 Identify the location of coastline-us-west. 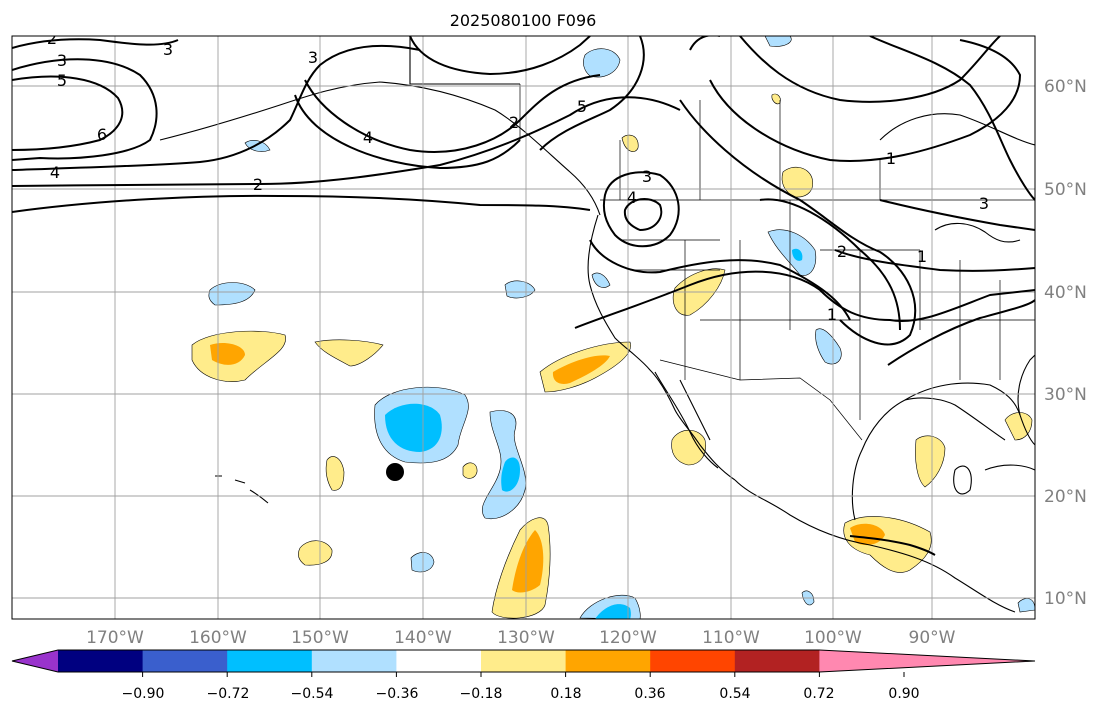
(661, 347).